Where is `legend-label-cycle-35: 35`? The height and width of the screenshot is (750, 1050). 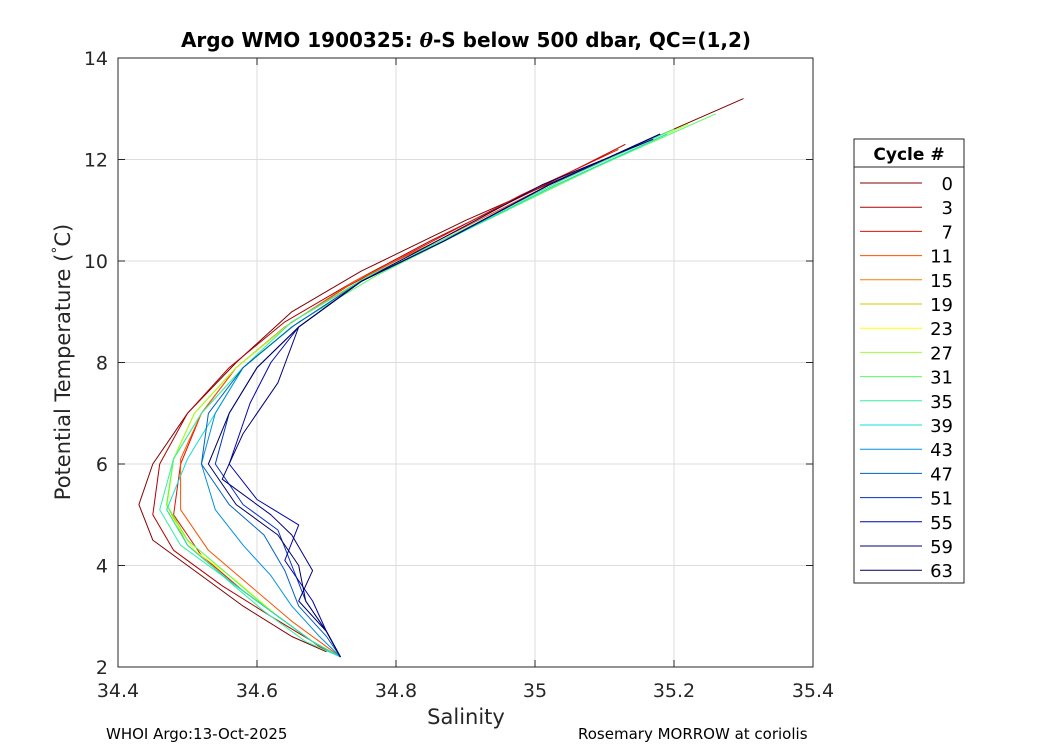
legend-label-cycle-35: 35 is located at coordinates (941, 402).